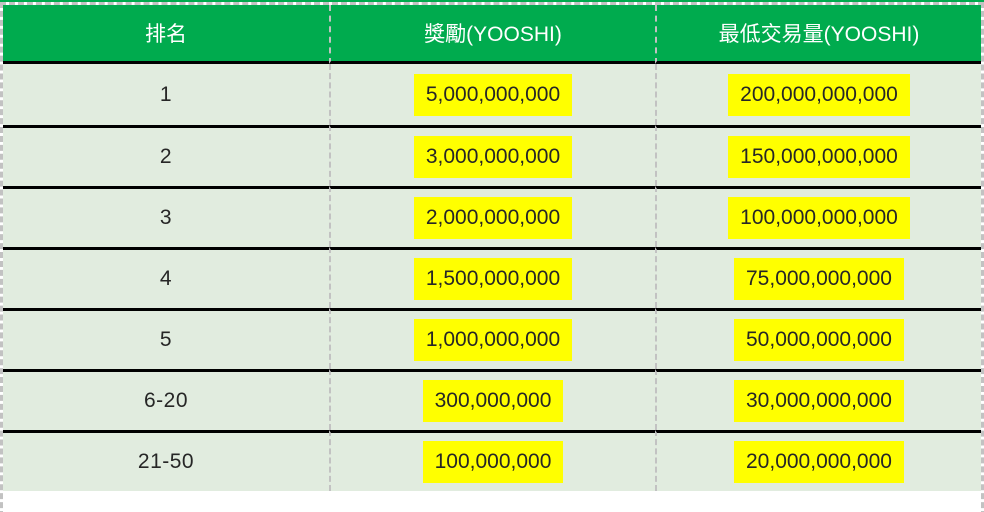 This screenshot has height=512, width=984. What do you see at coordinates (166, 155) in the screenshot?
I see `rank-cell: 2` at bounding box center [166, 155].